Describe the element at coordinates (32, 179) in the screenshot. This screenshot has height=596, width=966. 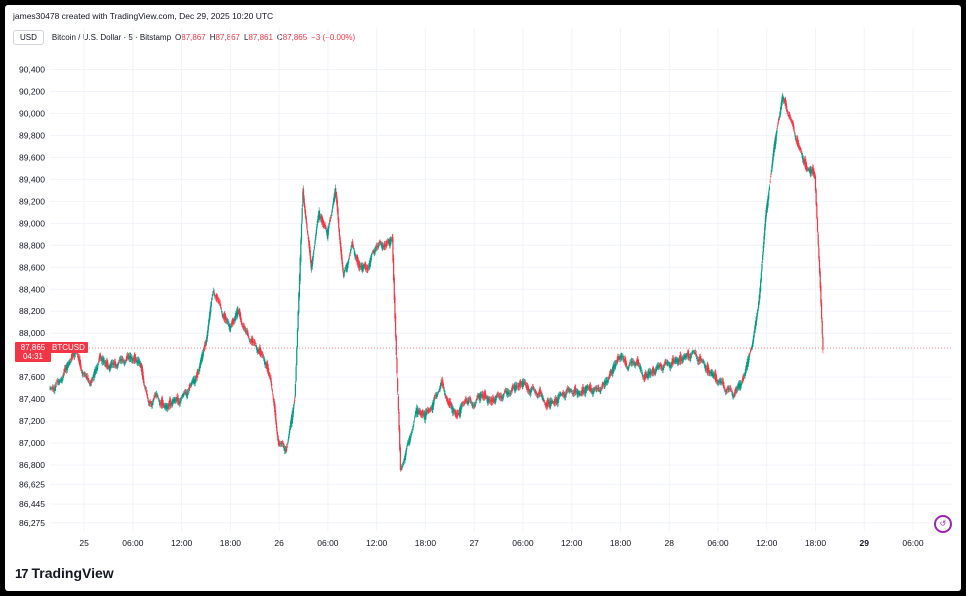
I see `y-tick-label: 89,400` at that location.